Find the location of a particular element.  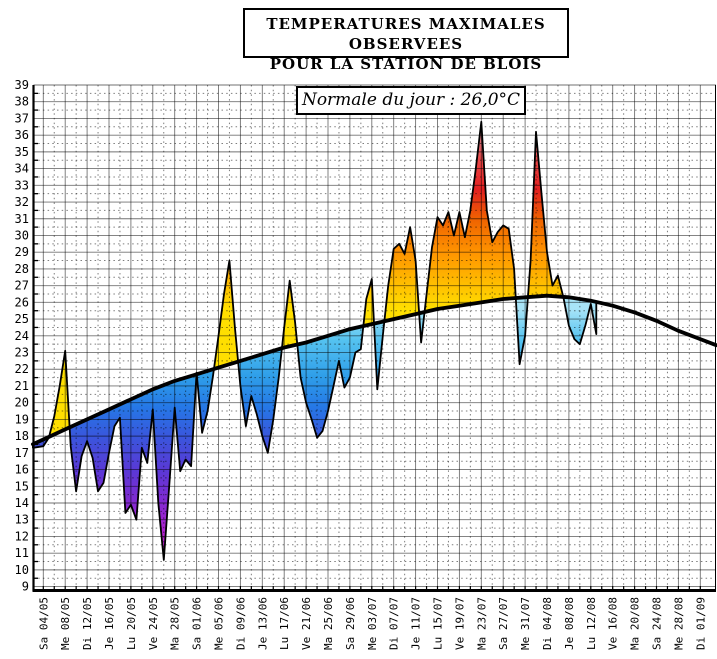

svg-text: Ma 25/06 is located at coordinates (328, 623).